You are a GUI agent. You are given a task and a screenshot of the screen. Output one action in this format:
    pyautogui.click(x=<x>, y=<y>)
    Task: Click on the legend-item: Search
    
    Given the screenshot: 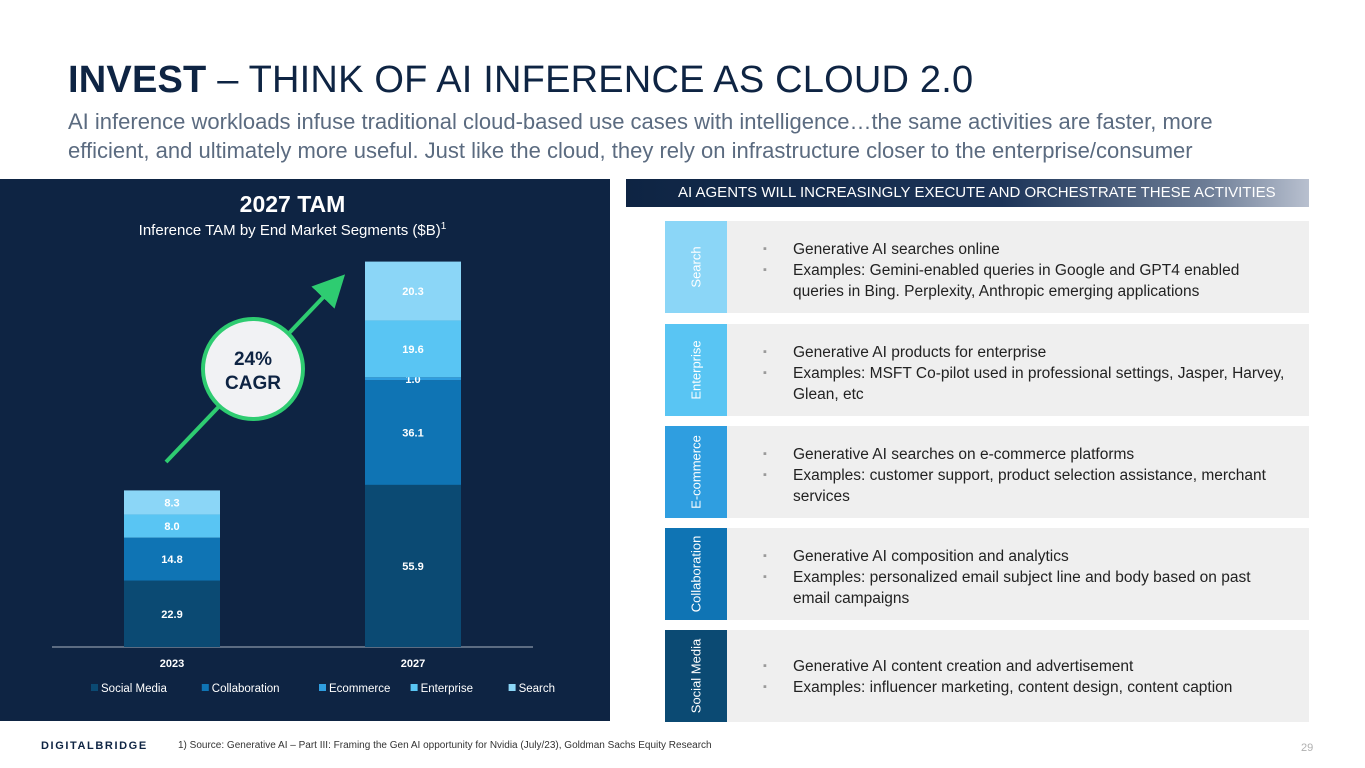 What is the action you would take?
    pyautogui.click(x=537, y=689)
    